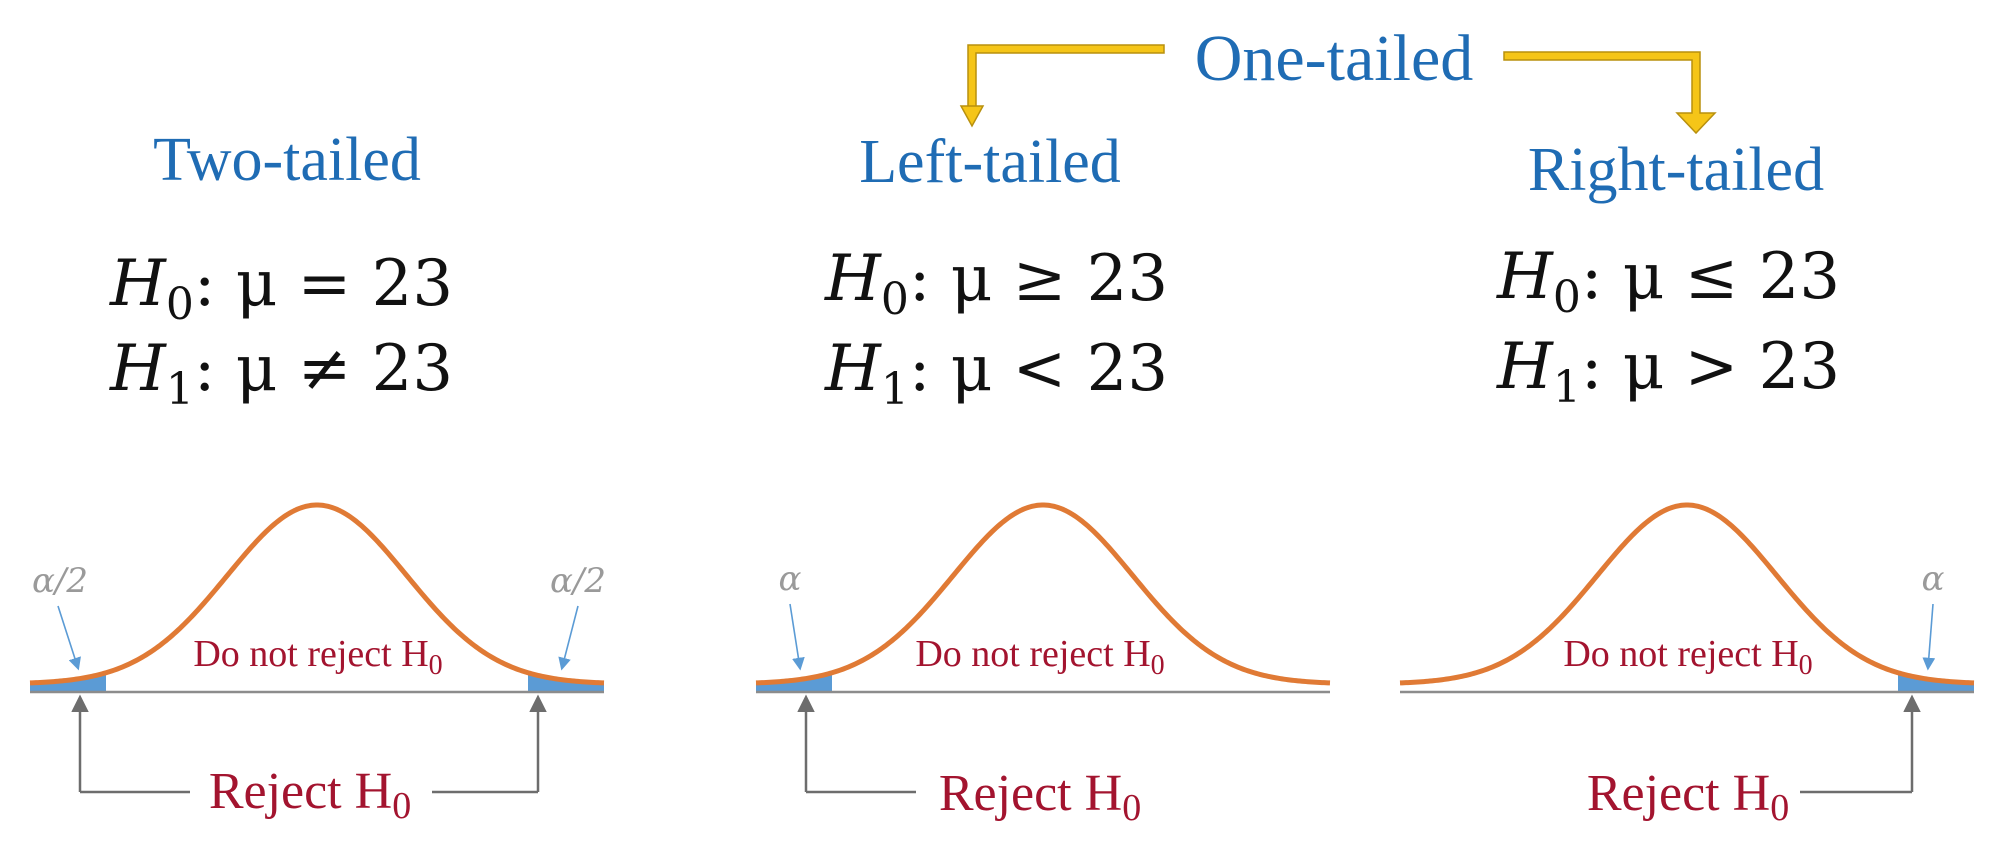 The image size is (2002, 850). What do you see at coordinates (323, 284) in the screenshot?
I see `h0-expression: : μ = 23` at bounding box center [323, 284].